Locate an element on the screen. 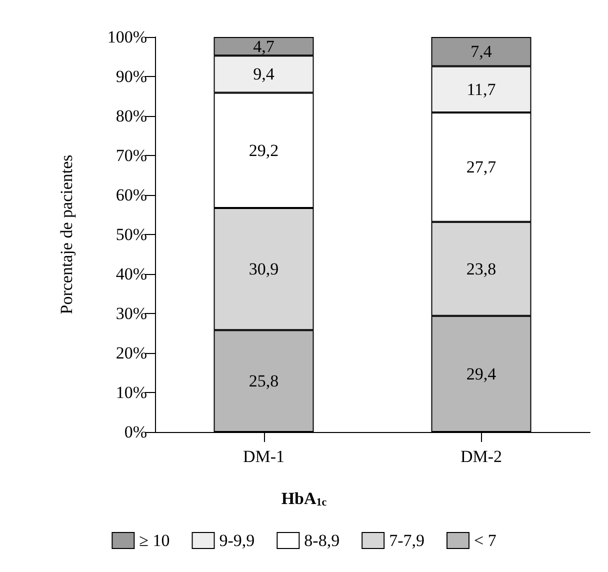 The width and height of the screenshot is (608, 572). data-label: 7,4 is located at coordinates (481, 52).